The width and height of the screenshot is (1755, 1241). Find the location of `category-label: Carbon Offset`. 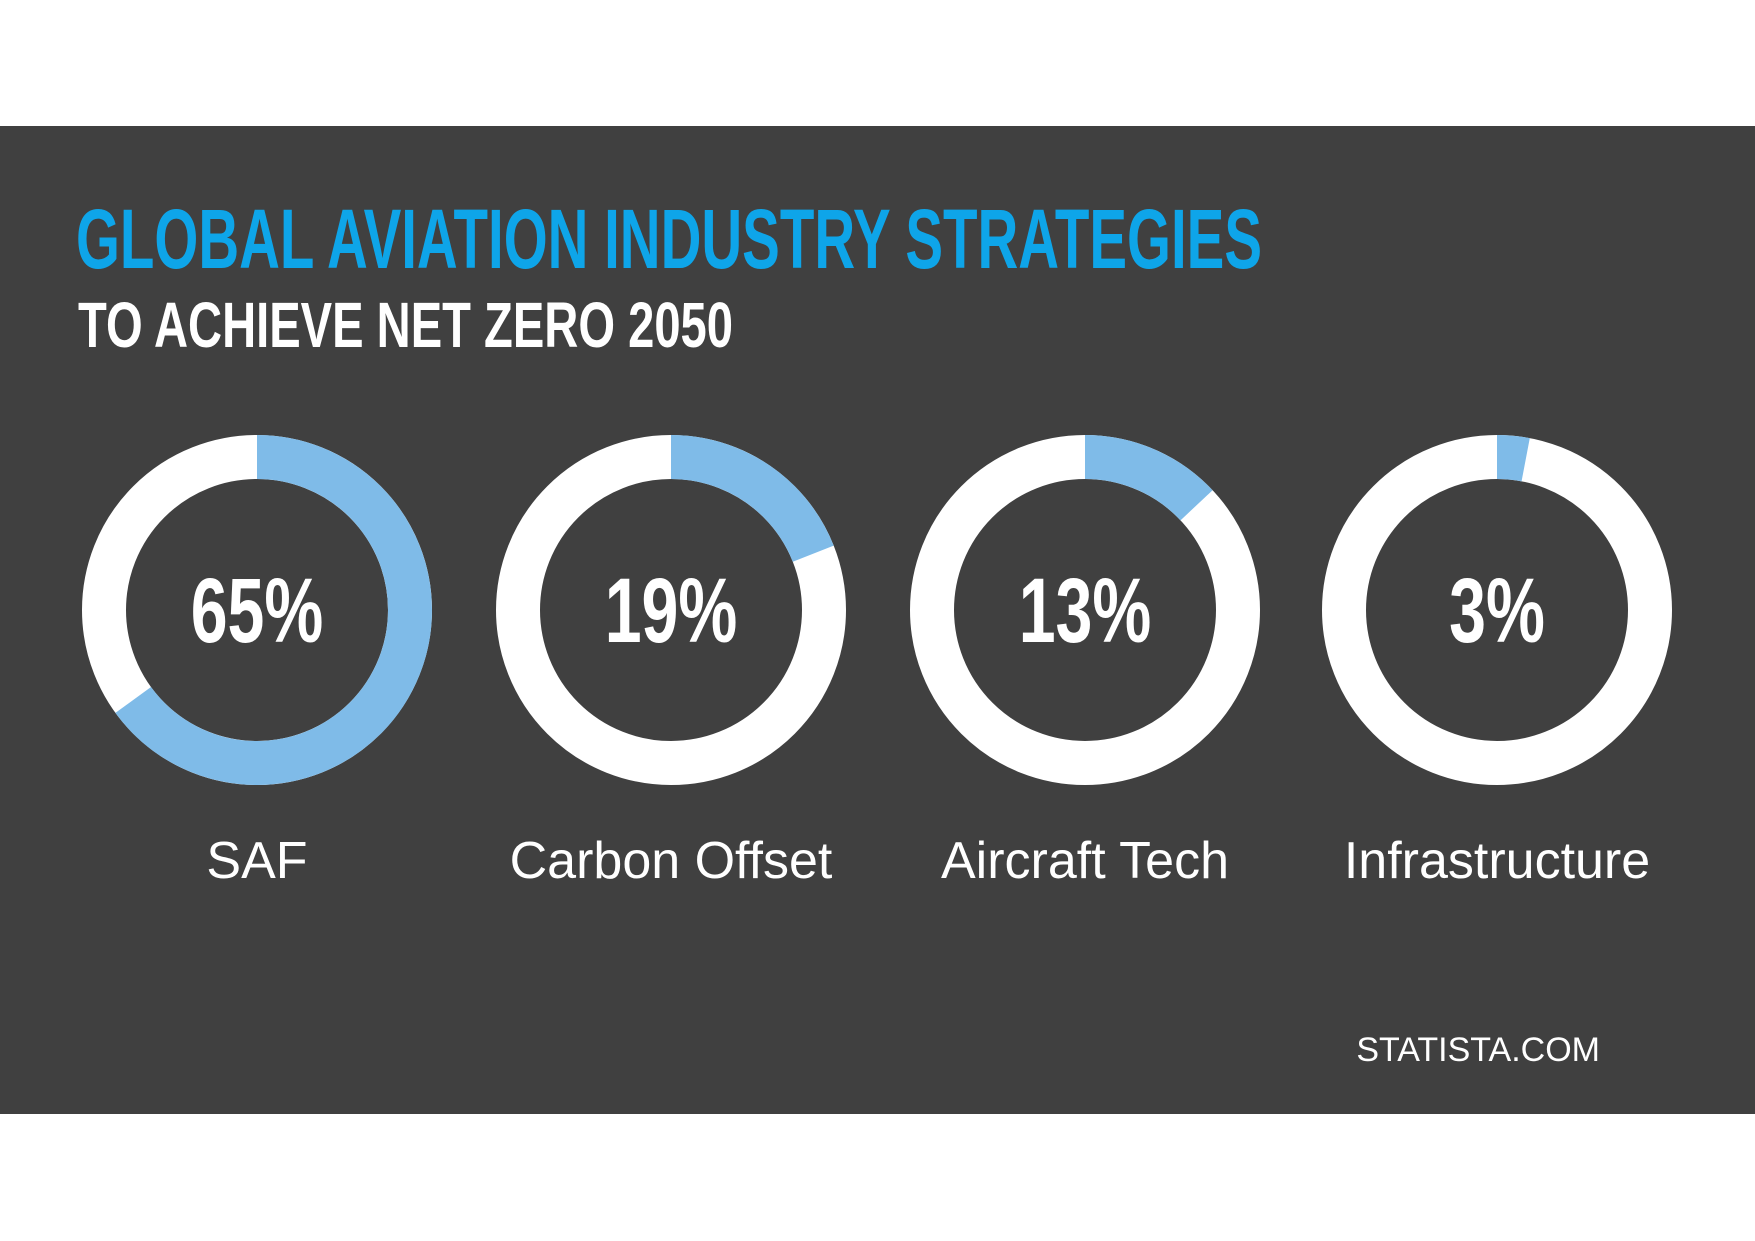

category-label: Carbon Offset is located at coordinates (671, 861).